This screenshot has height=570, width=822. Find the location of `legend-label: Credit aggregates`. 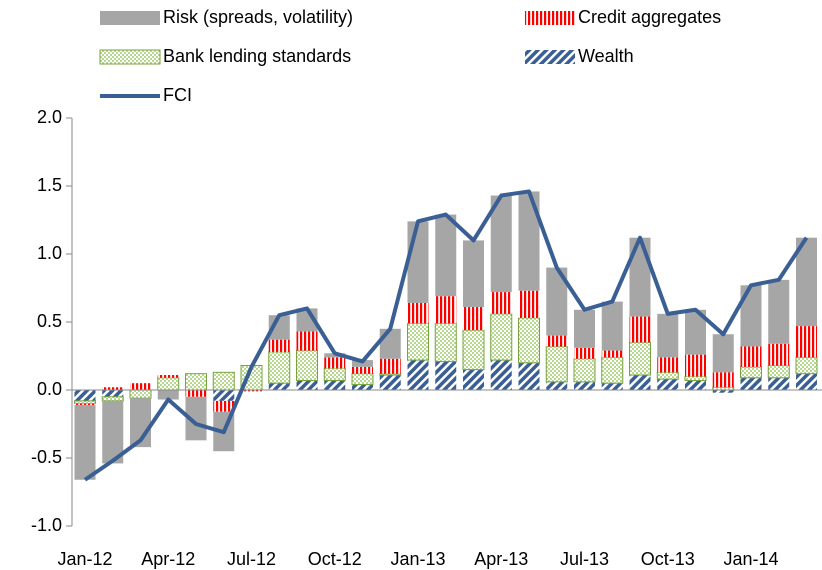

legend-label: Credit aggregates is located at coordinates (649, 17).